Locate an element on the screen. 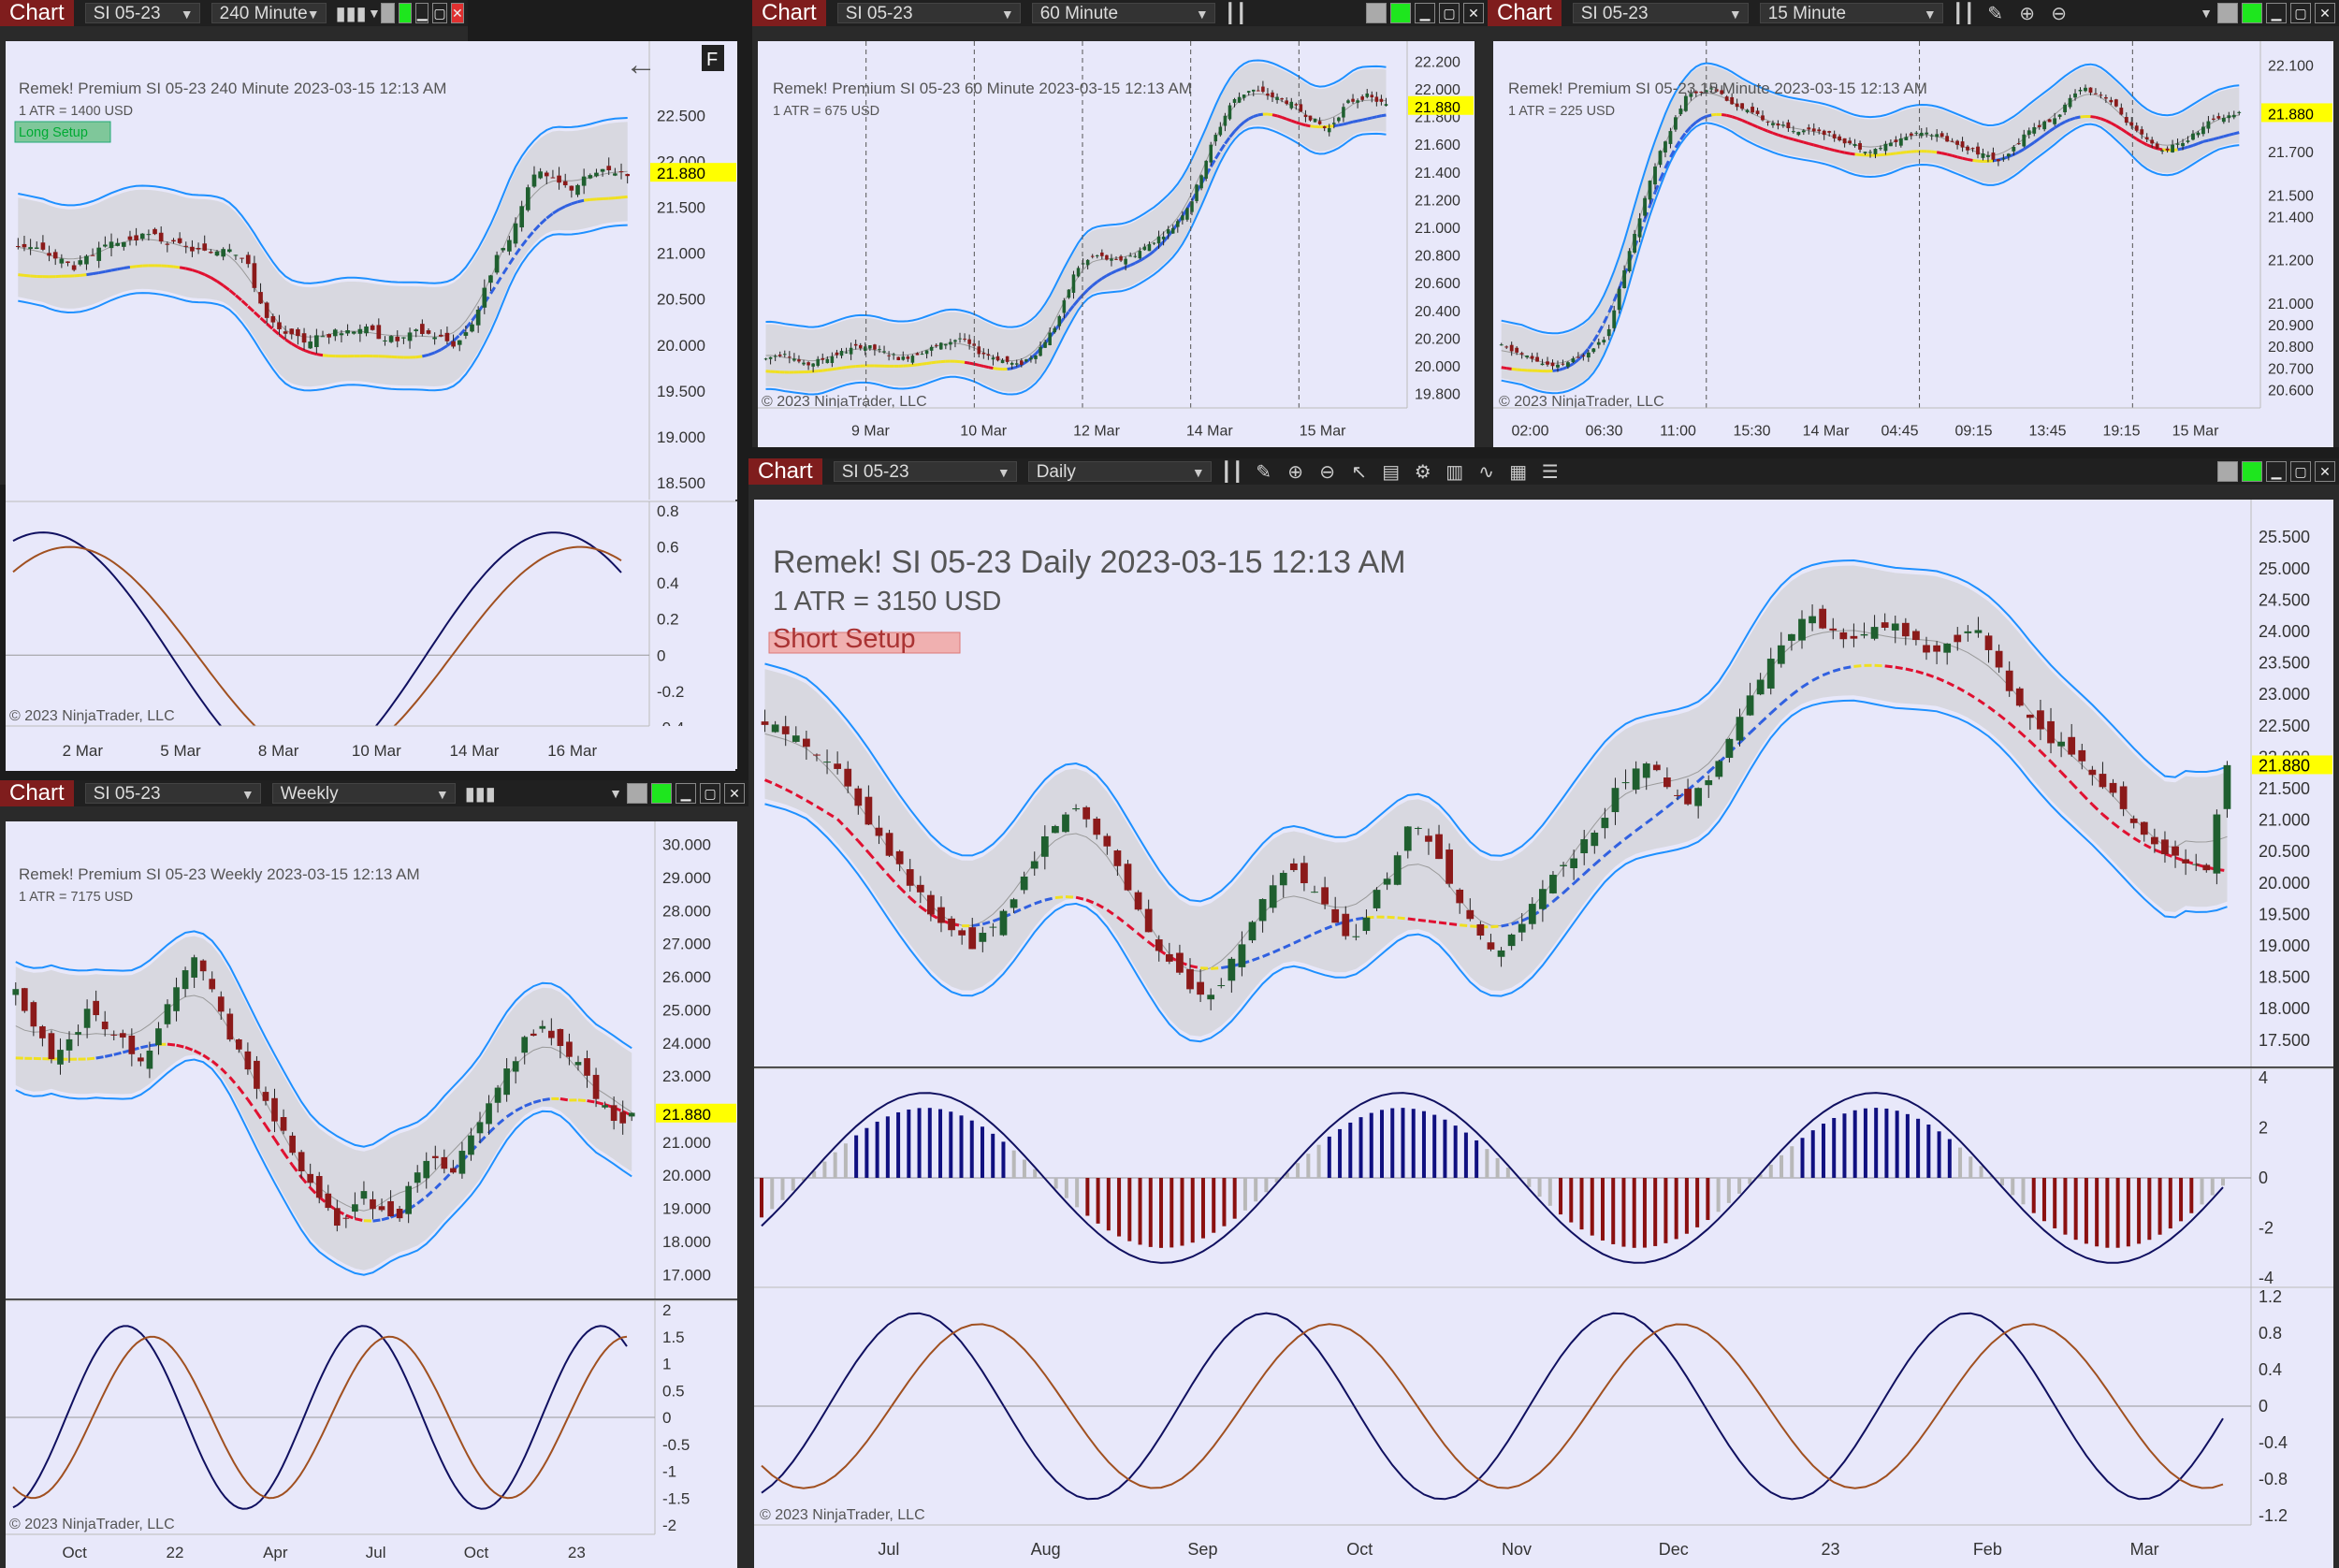 Image resolution: width=2339 pixels, height=1568 pixels. pointer-icon: ↖ is located at coordinates (1359, 472).